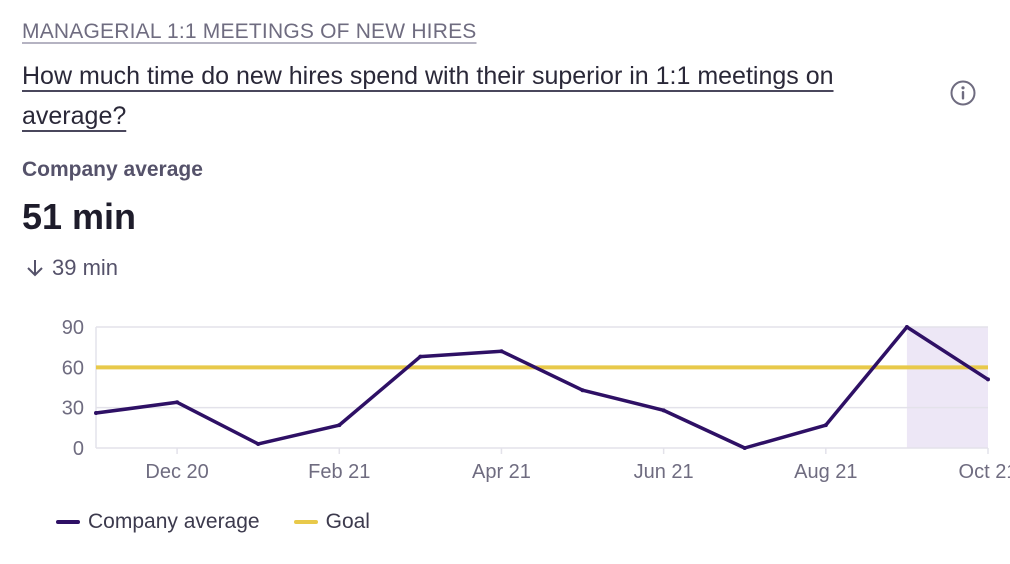 Image resolution: width=1010 pixels, height=564 pixels. I want to click on legend-label: Company average, so click(174, 521).